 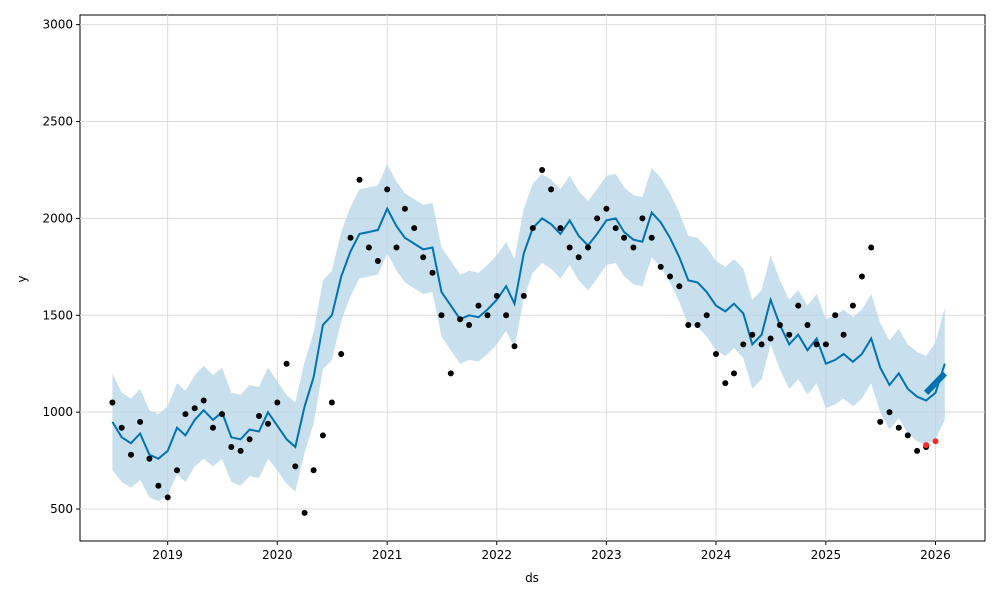 What do you see at coordinates (57, 315) in the screenshot?
I see `y-tick-label: 1500` at bounding box center [57, 315].